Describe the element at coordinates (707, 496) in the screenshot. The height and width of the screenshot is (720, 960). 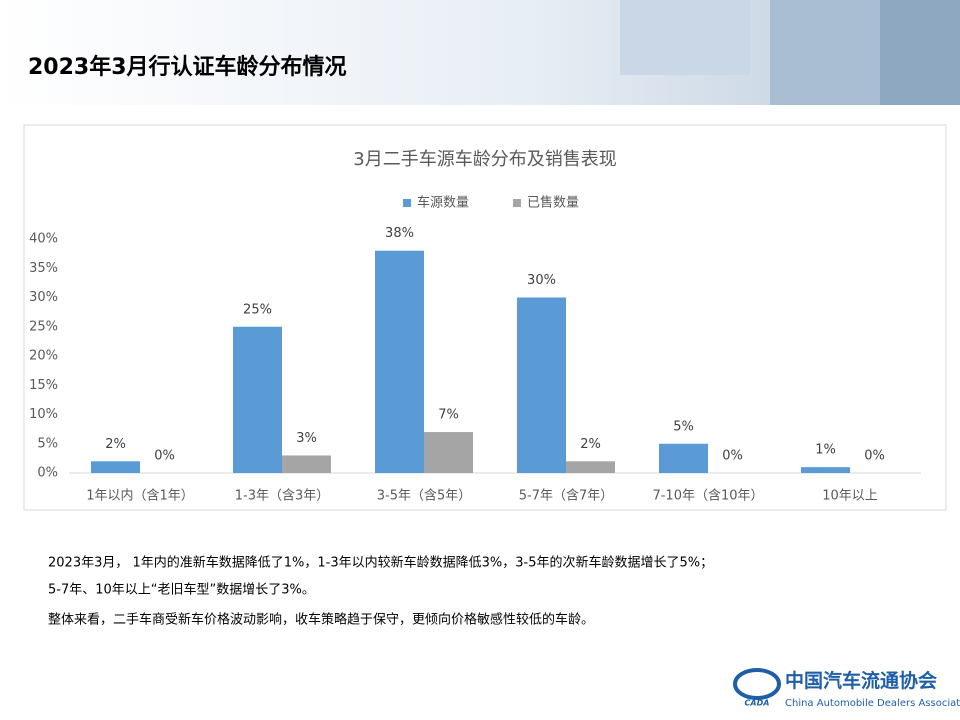
I see `x-tick-label: 7-10年（含10年）` at that location.